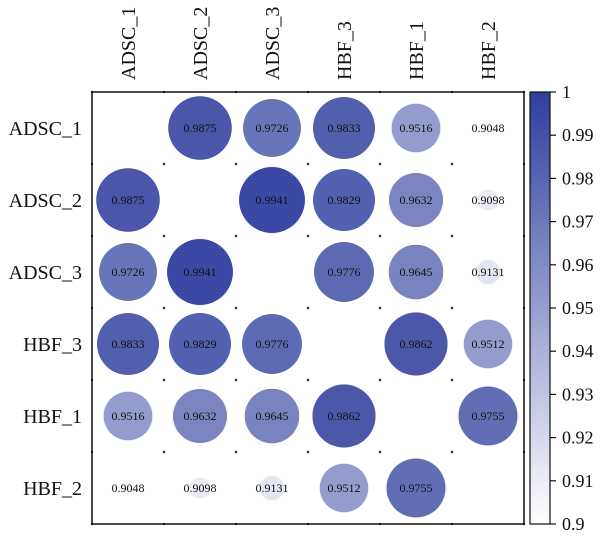 This screenshot has width=600, height=536. I want to click on row-label: HBF_3, so click(52, 345).